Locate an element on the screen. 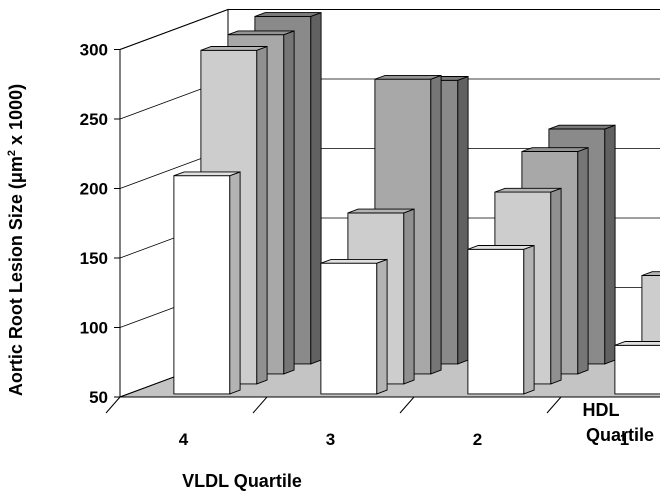 This screenshot has height=495, width=660. z-axis-title-line1: HDL is located at coordinates (601, 410).